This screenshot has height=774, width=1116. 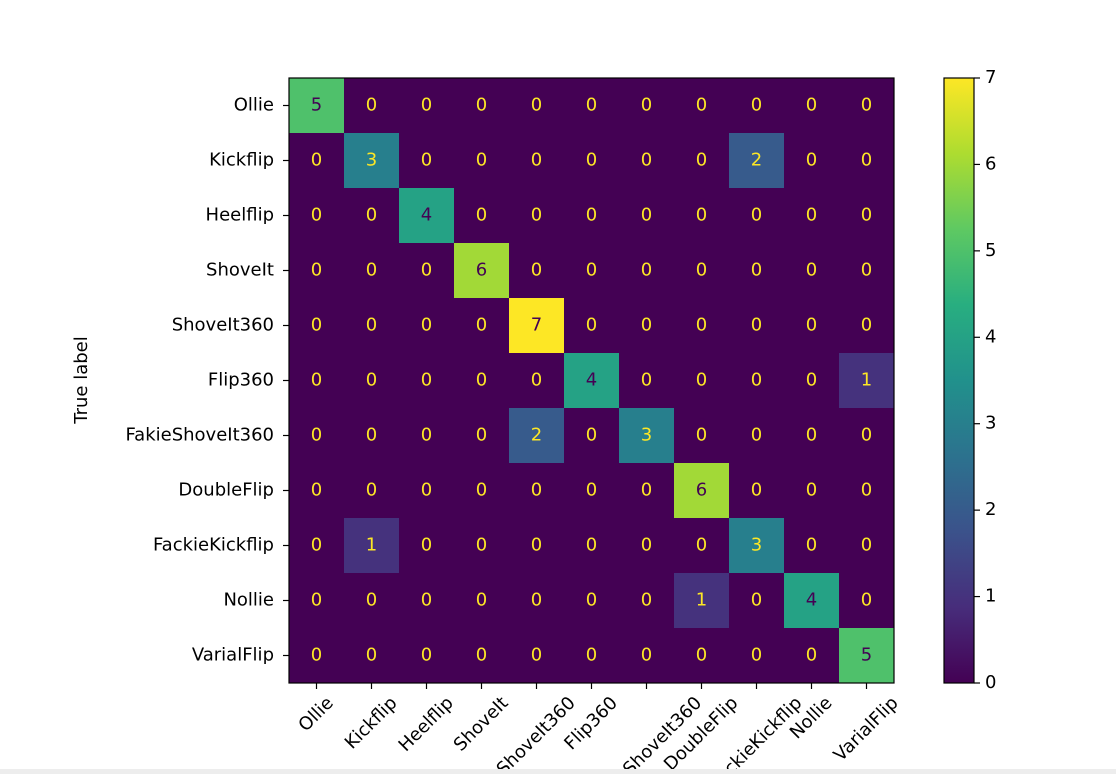 I want to click on y-tick-label: ShoveIt, so click(x=240, y=270).